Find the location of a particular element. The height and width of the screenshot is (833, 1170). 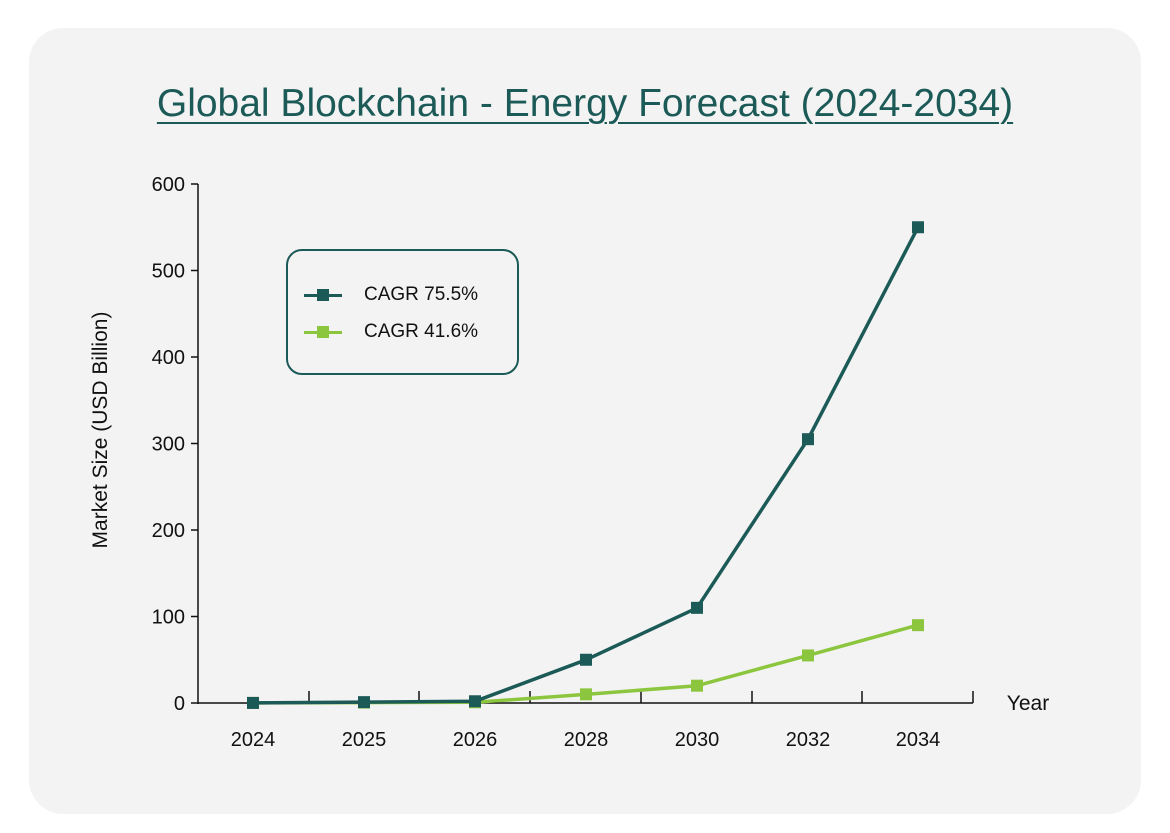

legend-item-series-1: CAGR 75.5% is located at coordinates (391, 295).